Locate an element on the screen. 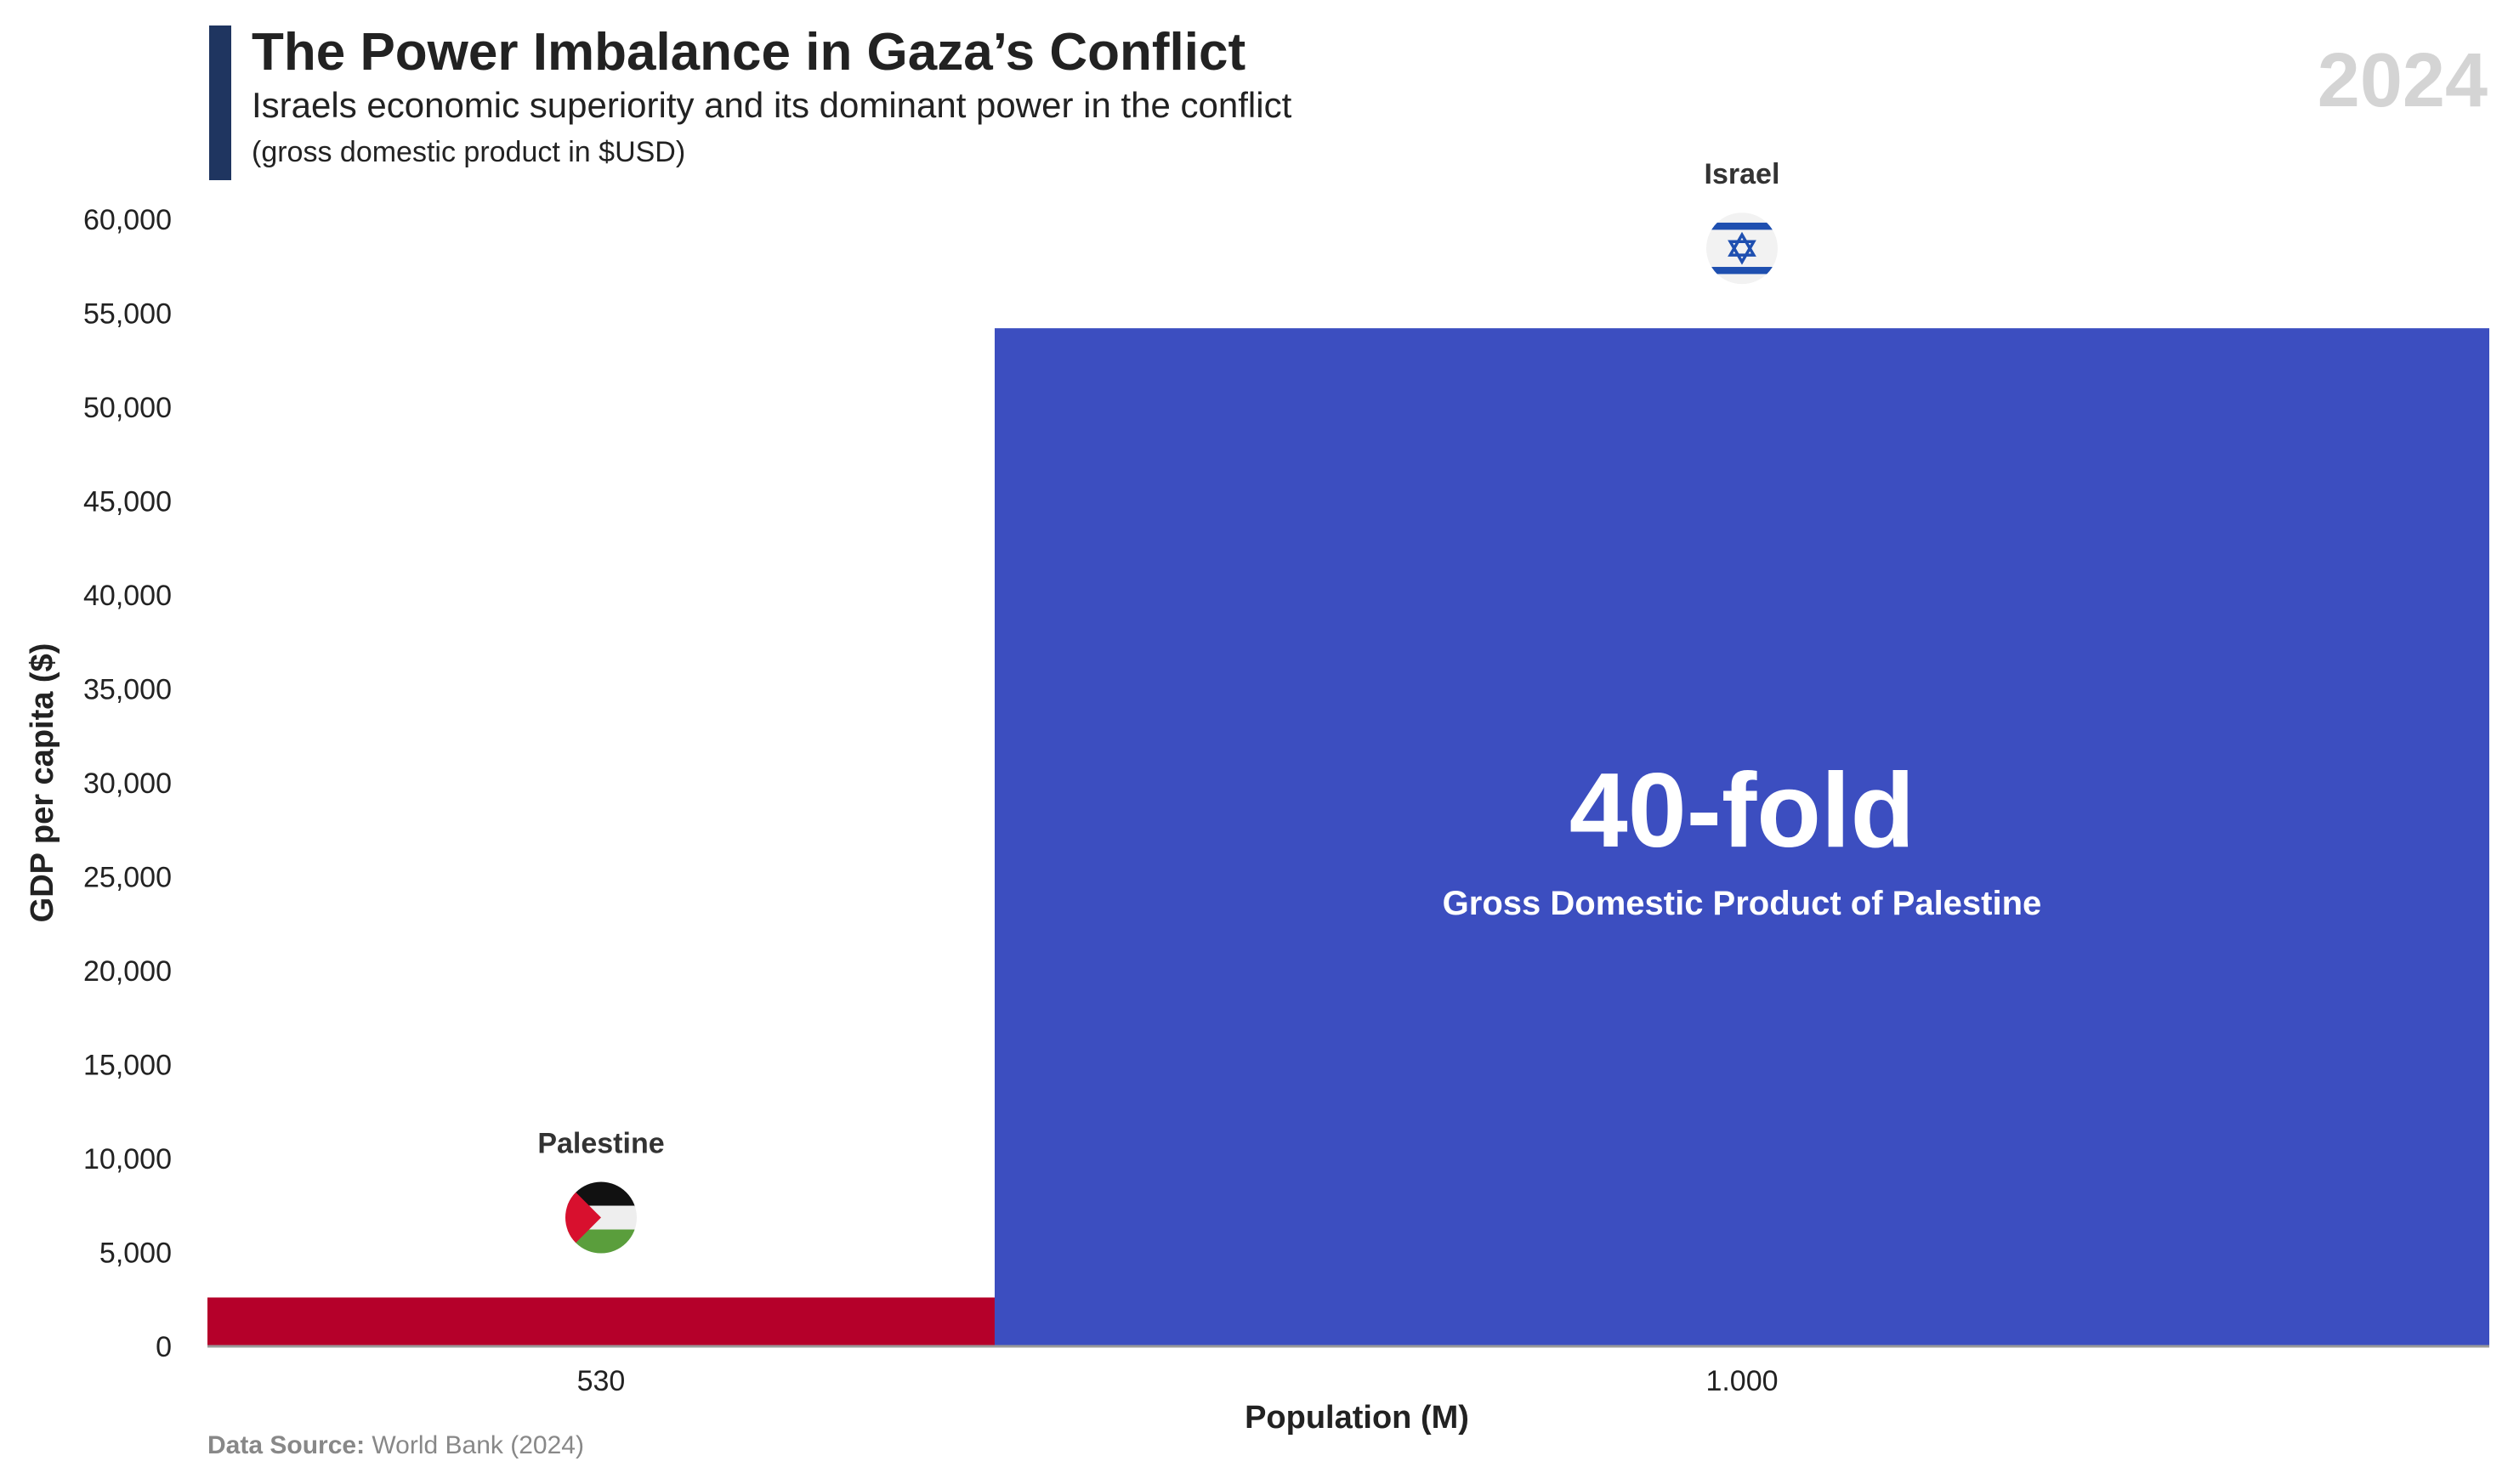 The height and width of the screenshot is (1484, 2508). y-tick-label: 10,000 is located at coordinates (127, 1159).